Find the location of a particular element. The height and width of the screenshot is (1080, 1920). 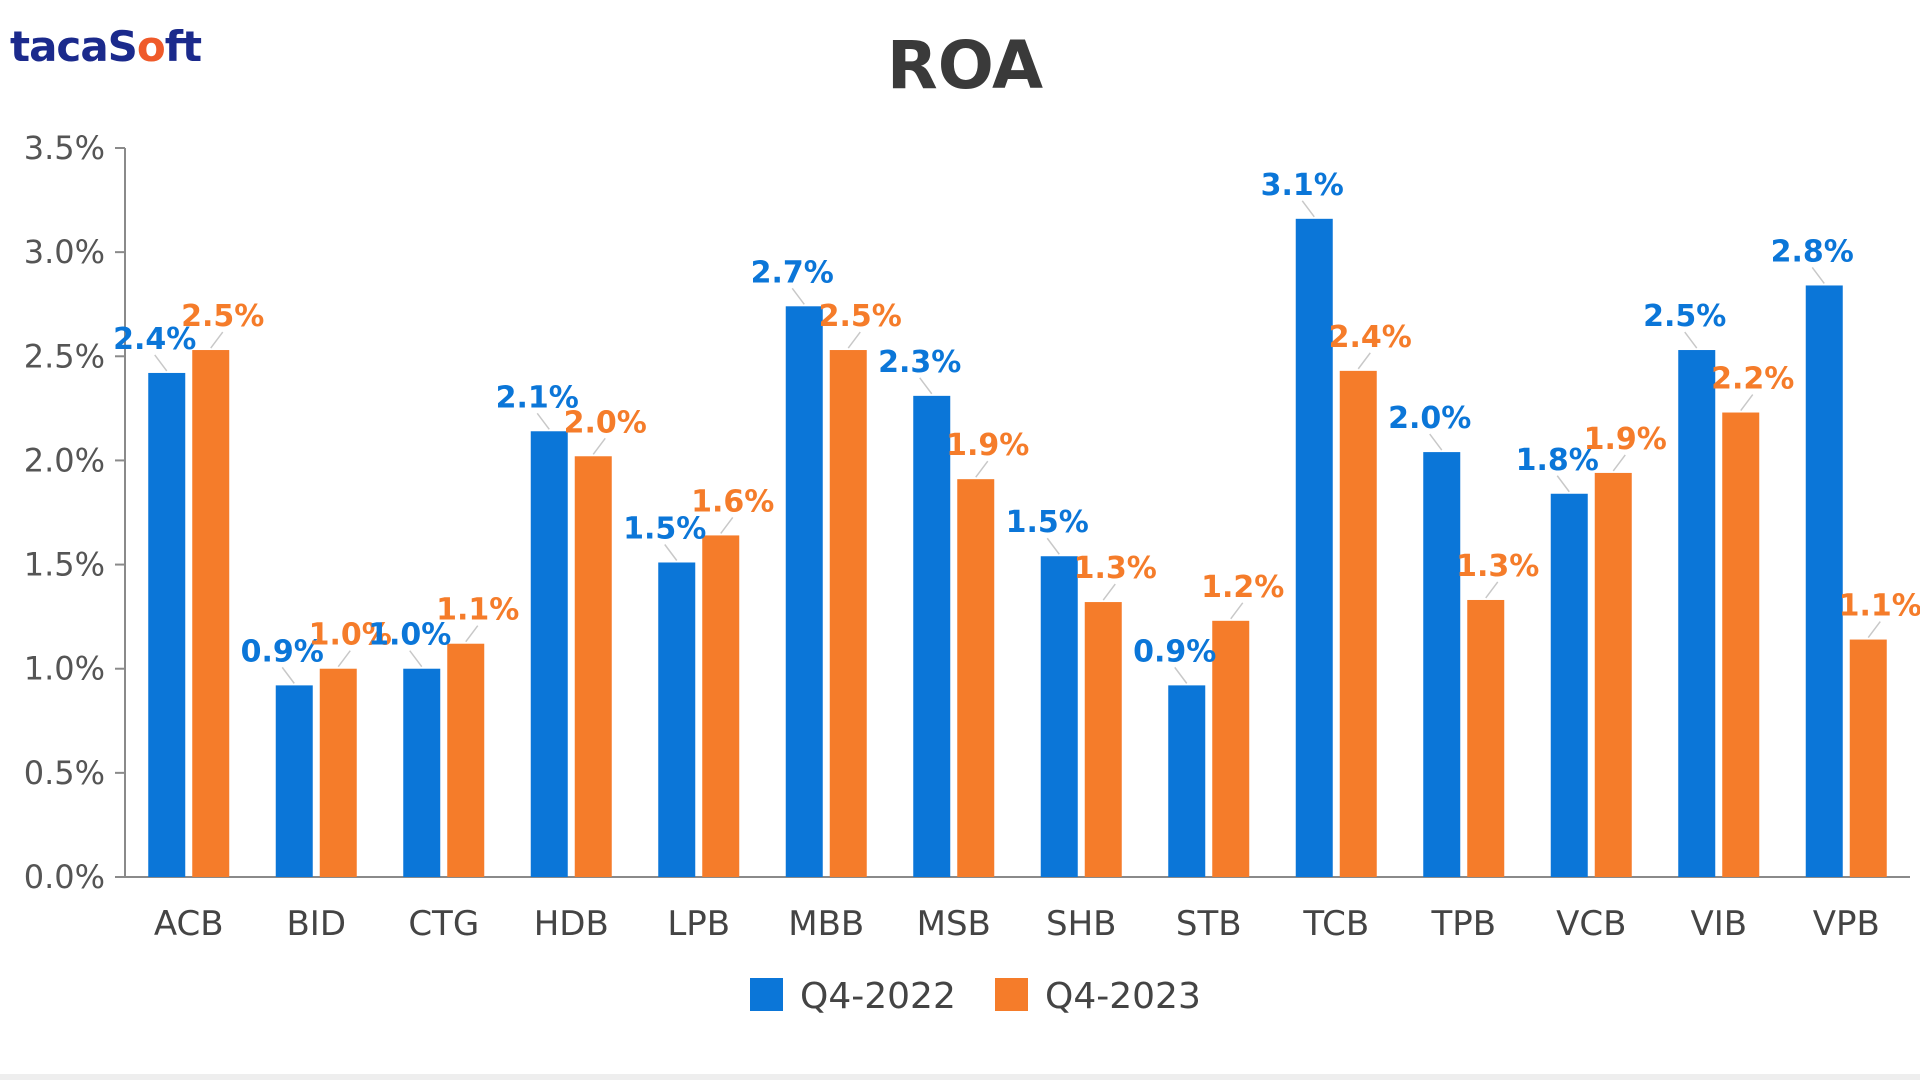

legend-label: Q4-2023 is located at coordinates (1123, 996).